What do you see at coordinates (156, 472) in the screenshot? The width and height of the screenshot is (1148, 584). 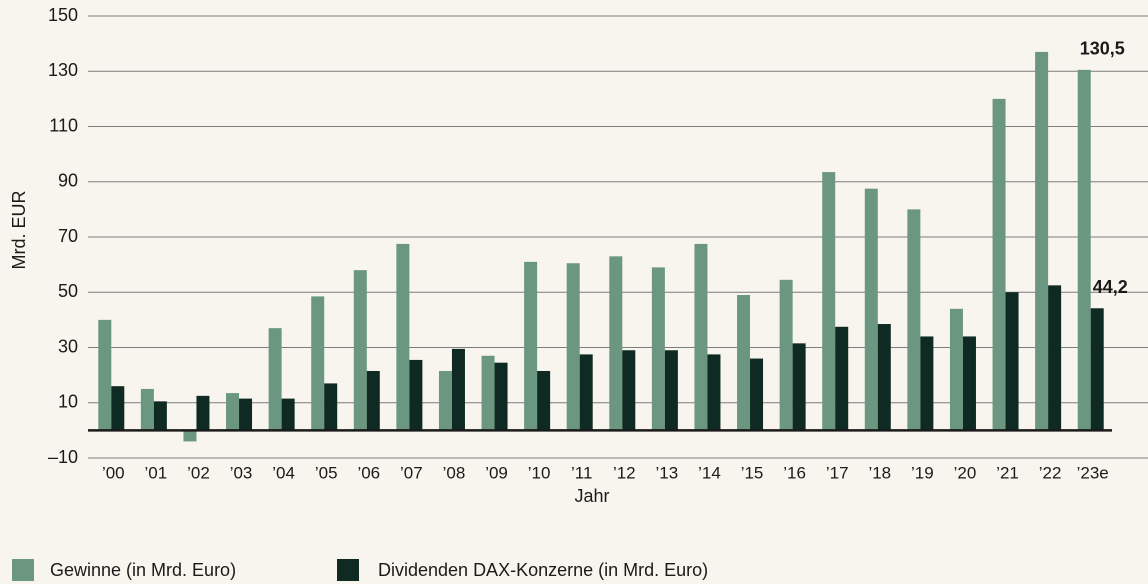 I see `x-tick-label: ’01` at bounding box center [156, 472].